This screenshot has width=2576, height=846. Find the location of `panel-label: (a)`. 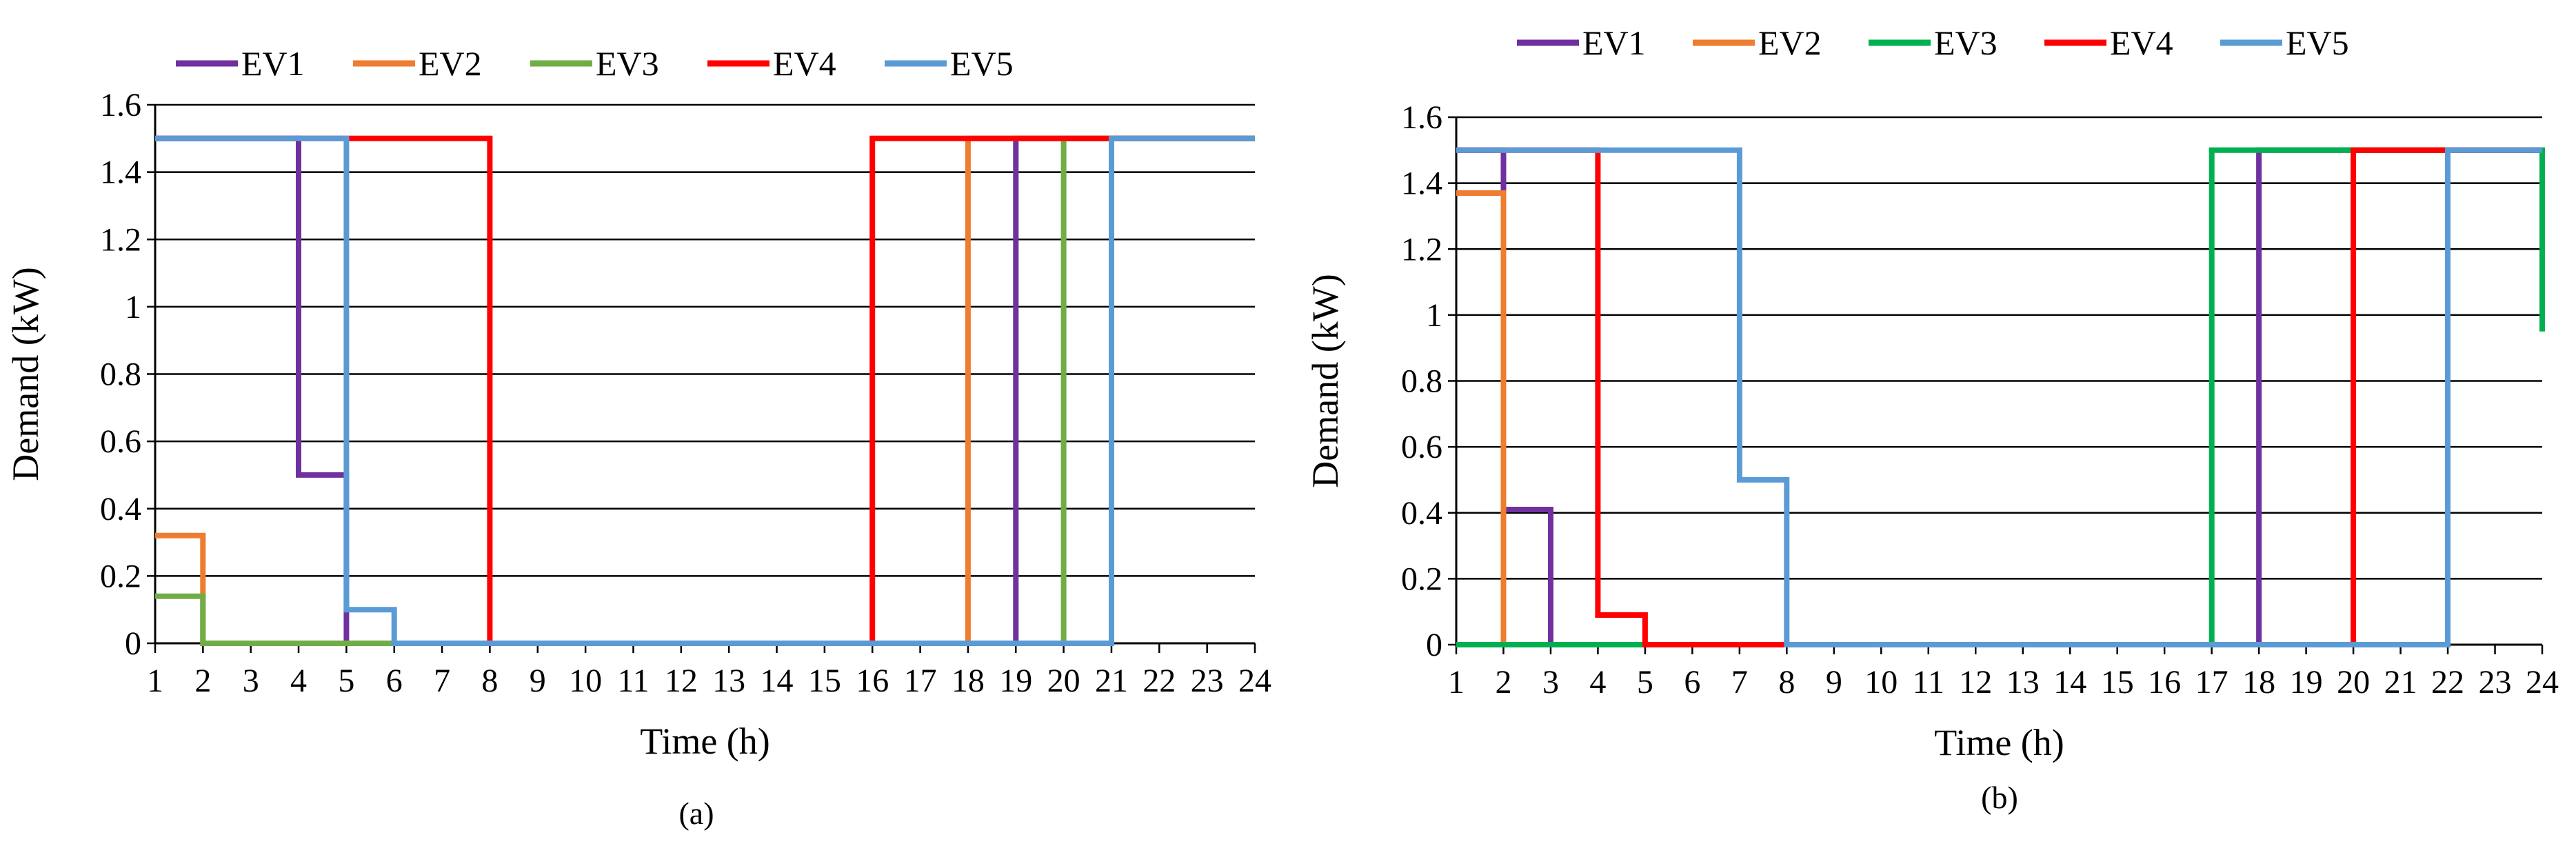

panel-label: (a) is located at coordinates (696, 813).